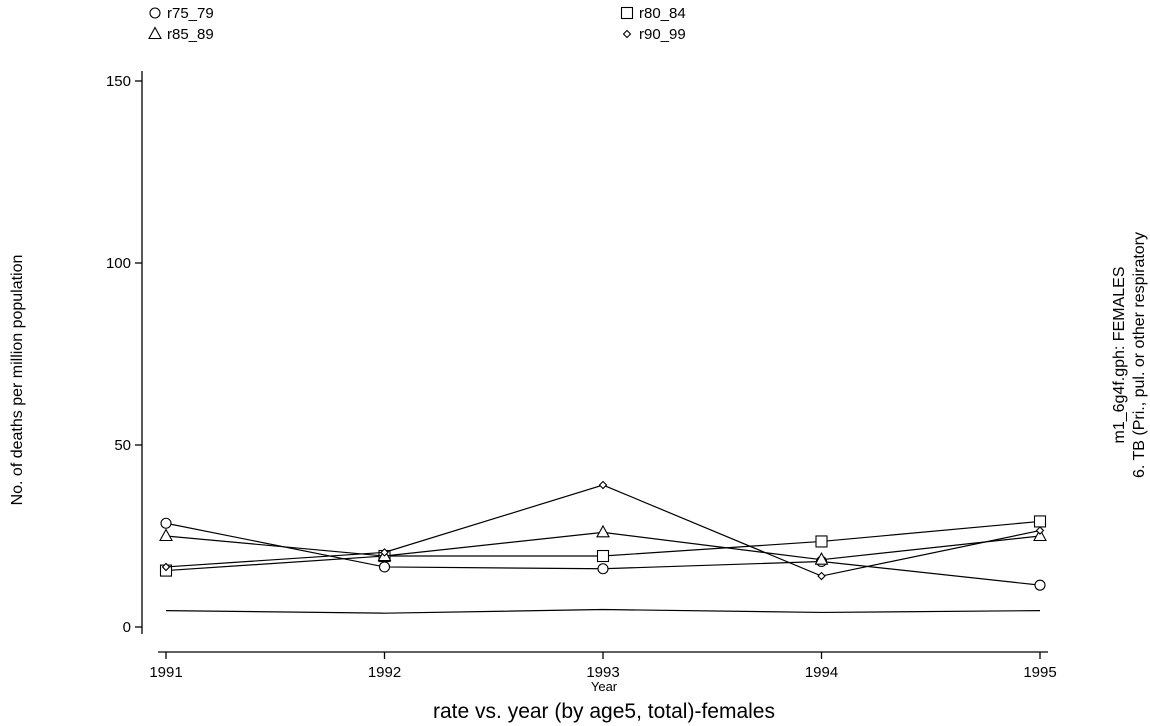  I want to click on legend-item-r90_99: r90_99, so click(654, 34).